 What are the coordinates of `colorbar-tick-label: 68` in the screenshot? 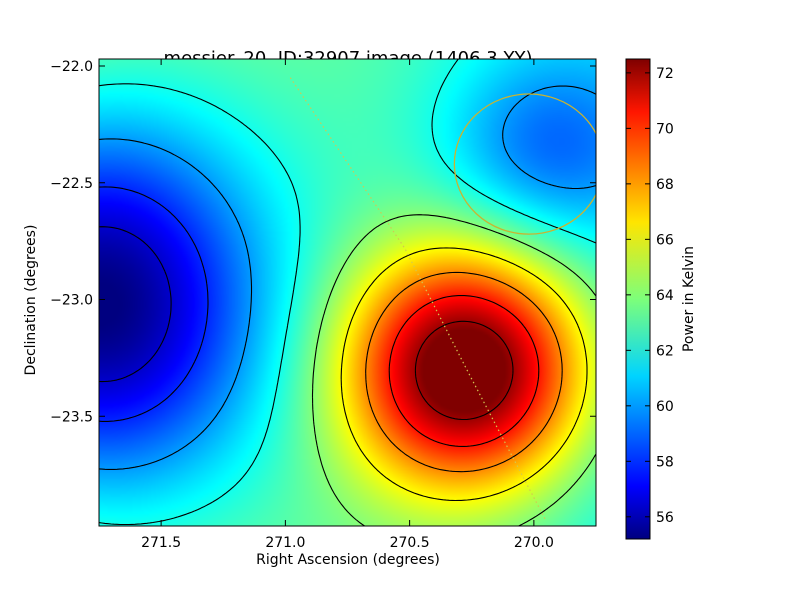 It's located at (665, 185).